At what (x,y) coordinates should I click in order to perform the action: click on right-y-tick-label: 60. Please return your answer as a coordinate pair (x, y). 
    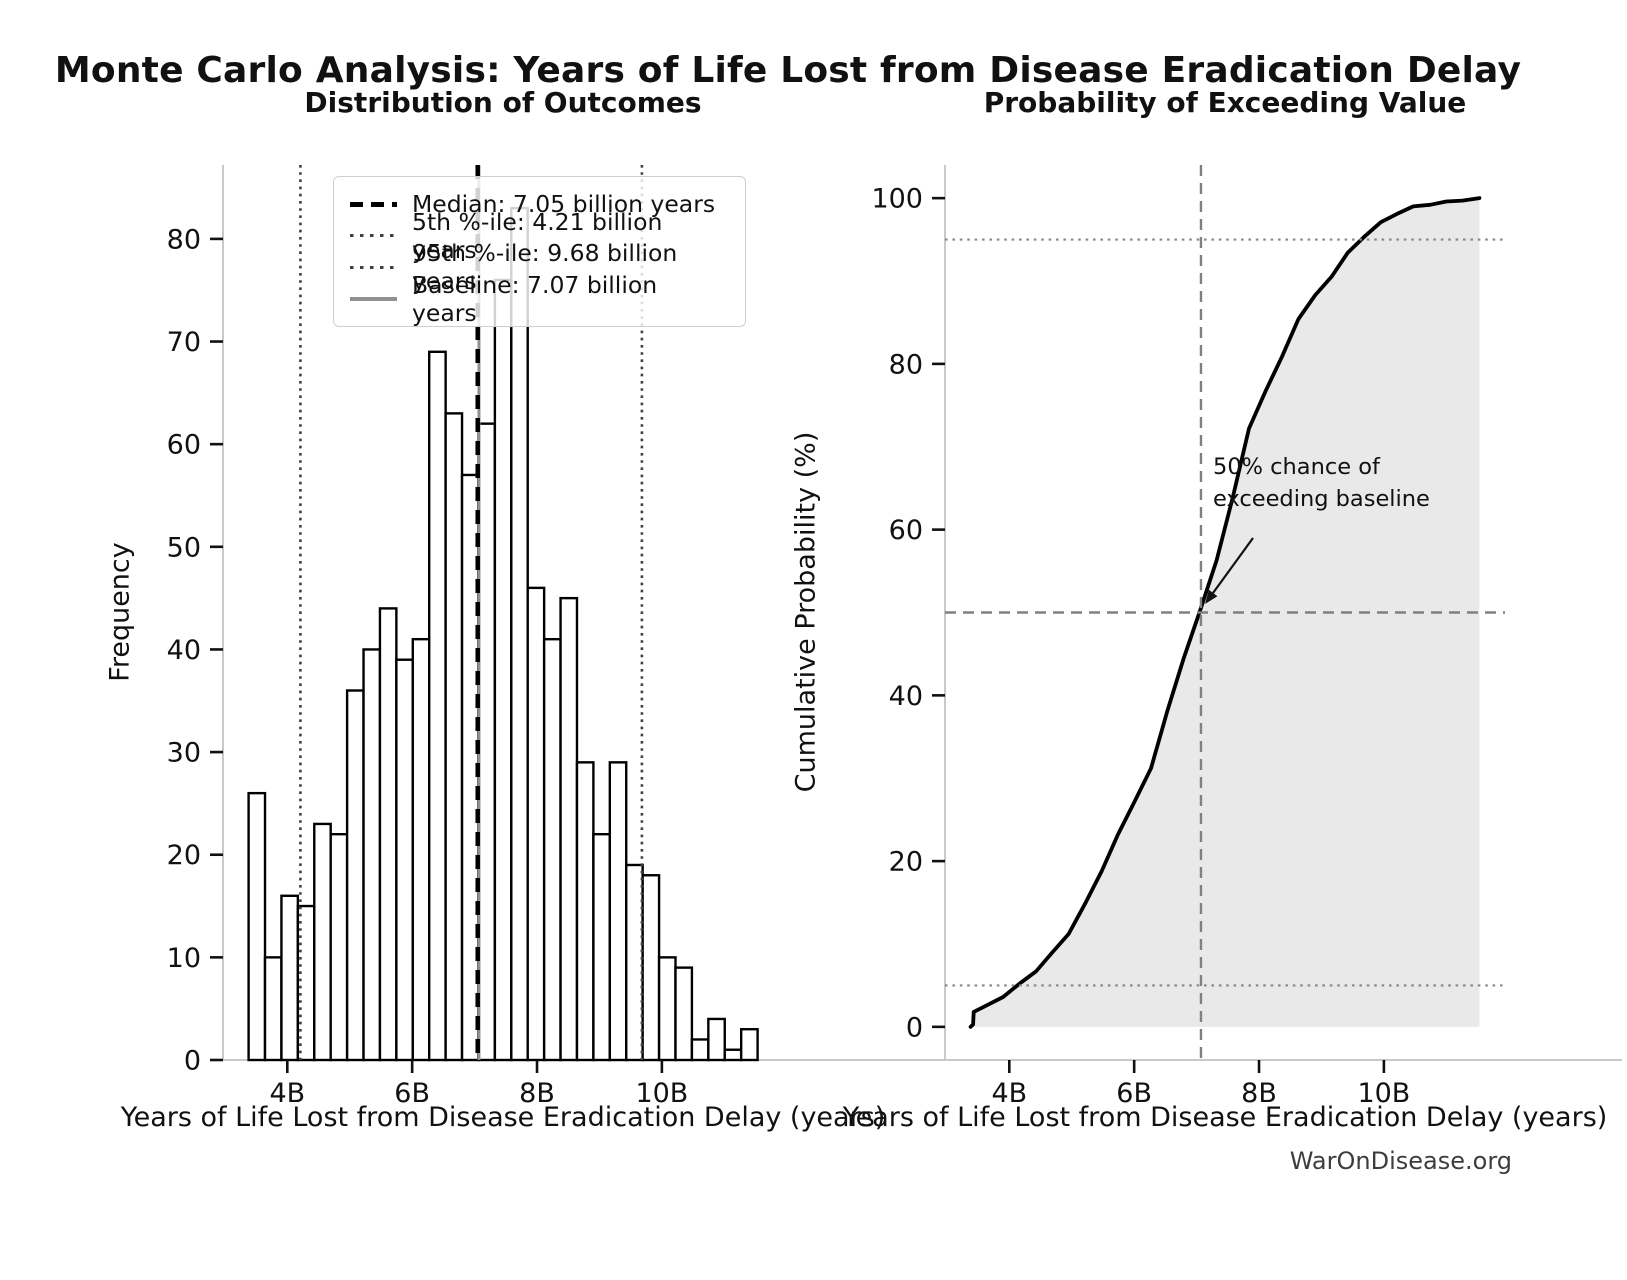
    Looking at the image, I should click on (906, 530).